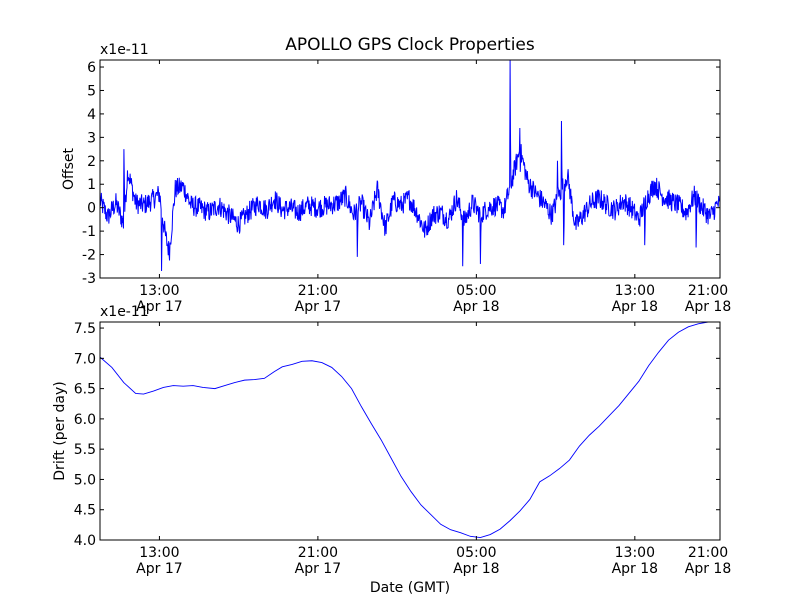  Describe the element at coordinates (85, 480) in the screenshot. I see `y-tick-label: 5.0` at that location.